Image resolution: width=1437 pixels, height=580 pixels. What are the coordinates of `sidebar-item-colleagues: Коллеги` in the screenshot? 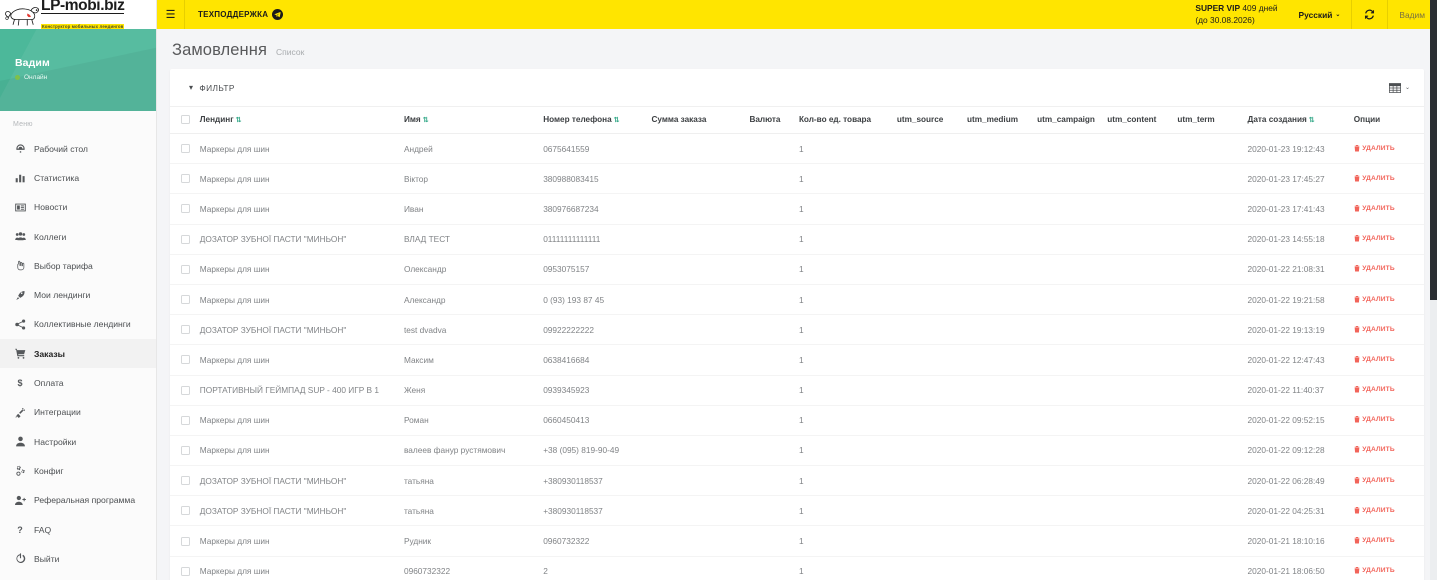 It's located at (78, 236).